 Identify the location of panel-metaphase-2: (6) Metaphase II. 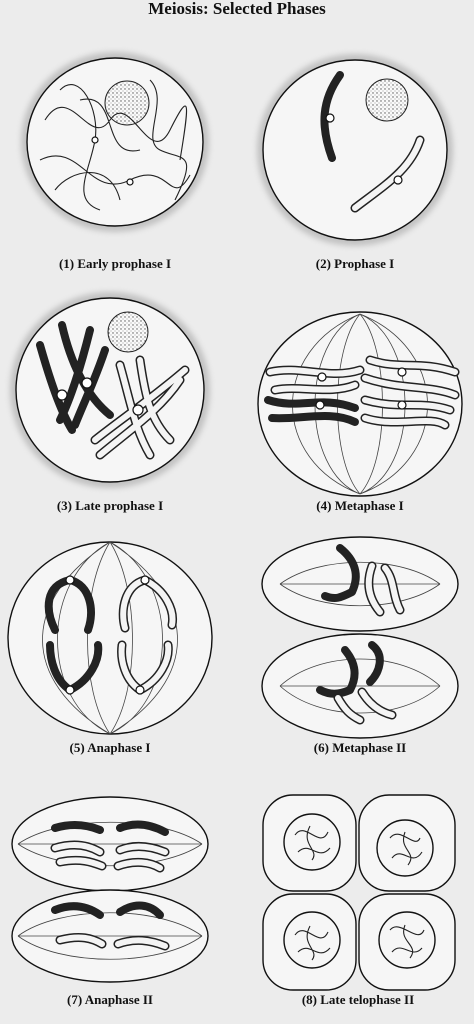
(360, 645).